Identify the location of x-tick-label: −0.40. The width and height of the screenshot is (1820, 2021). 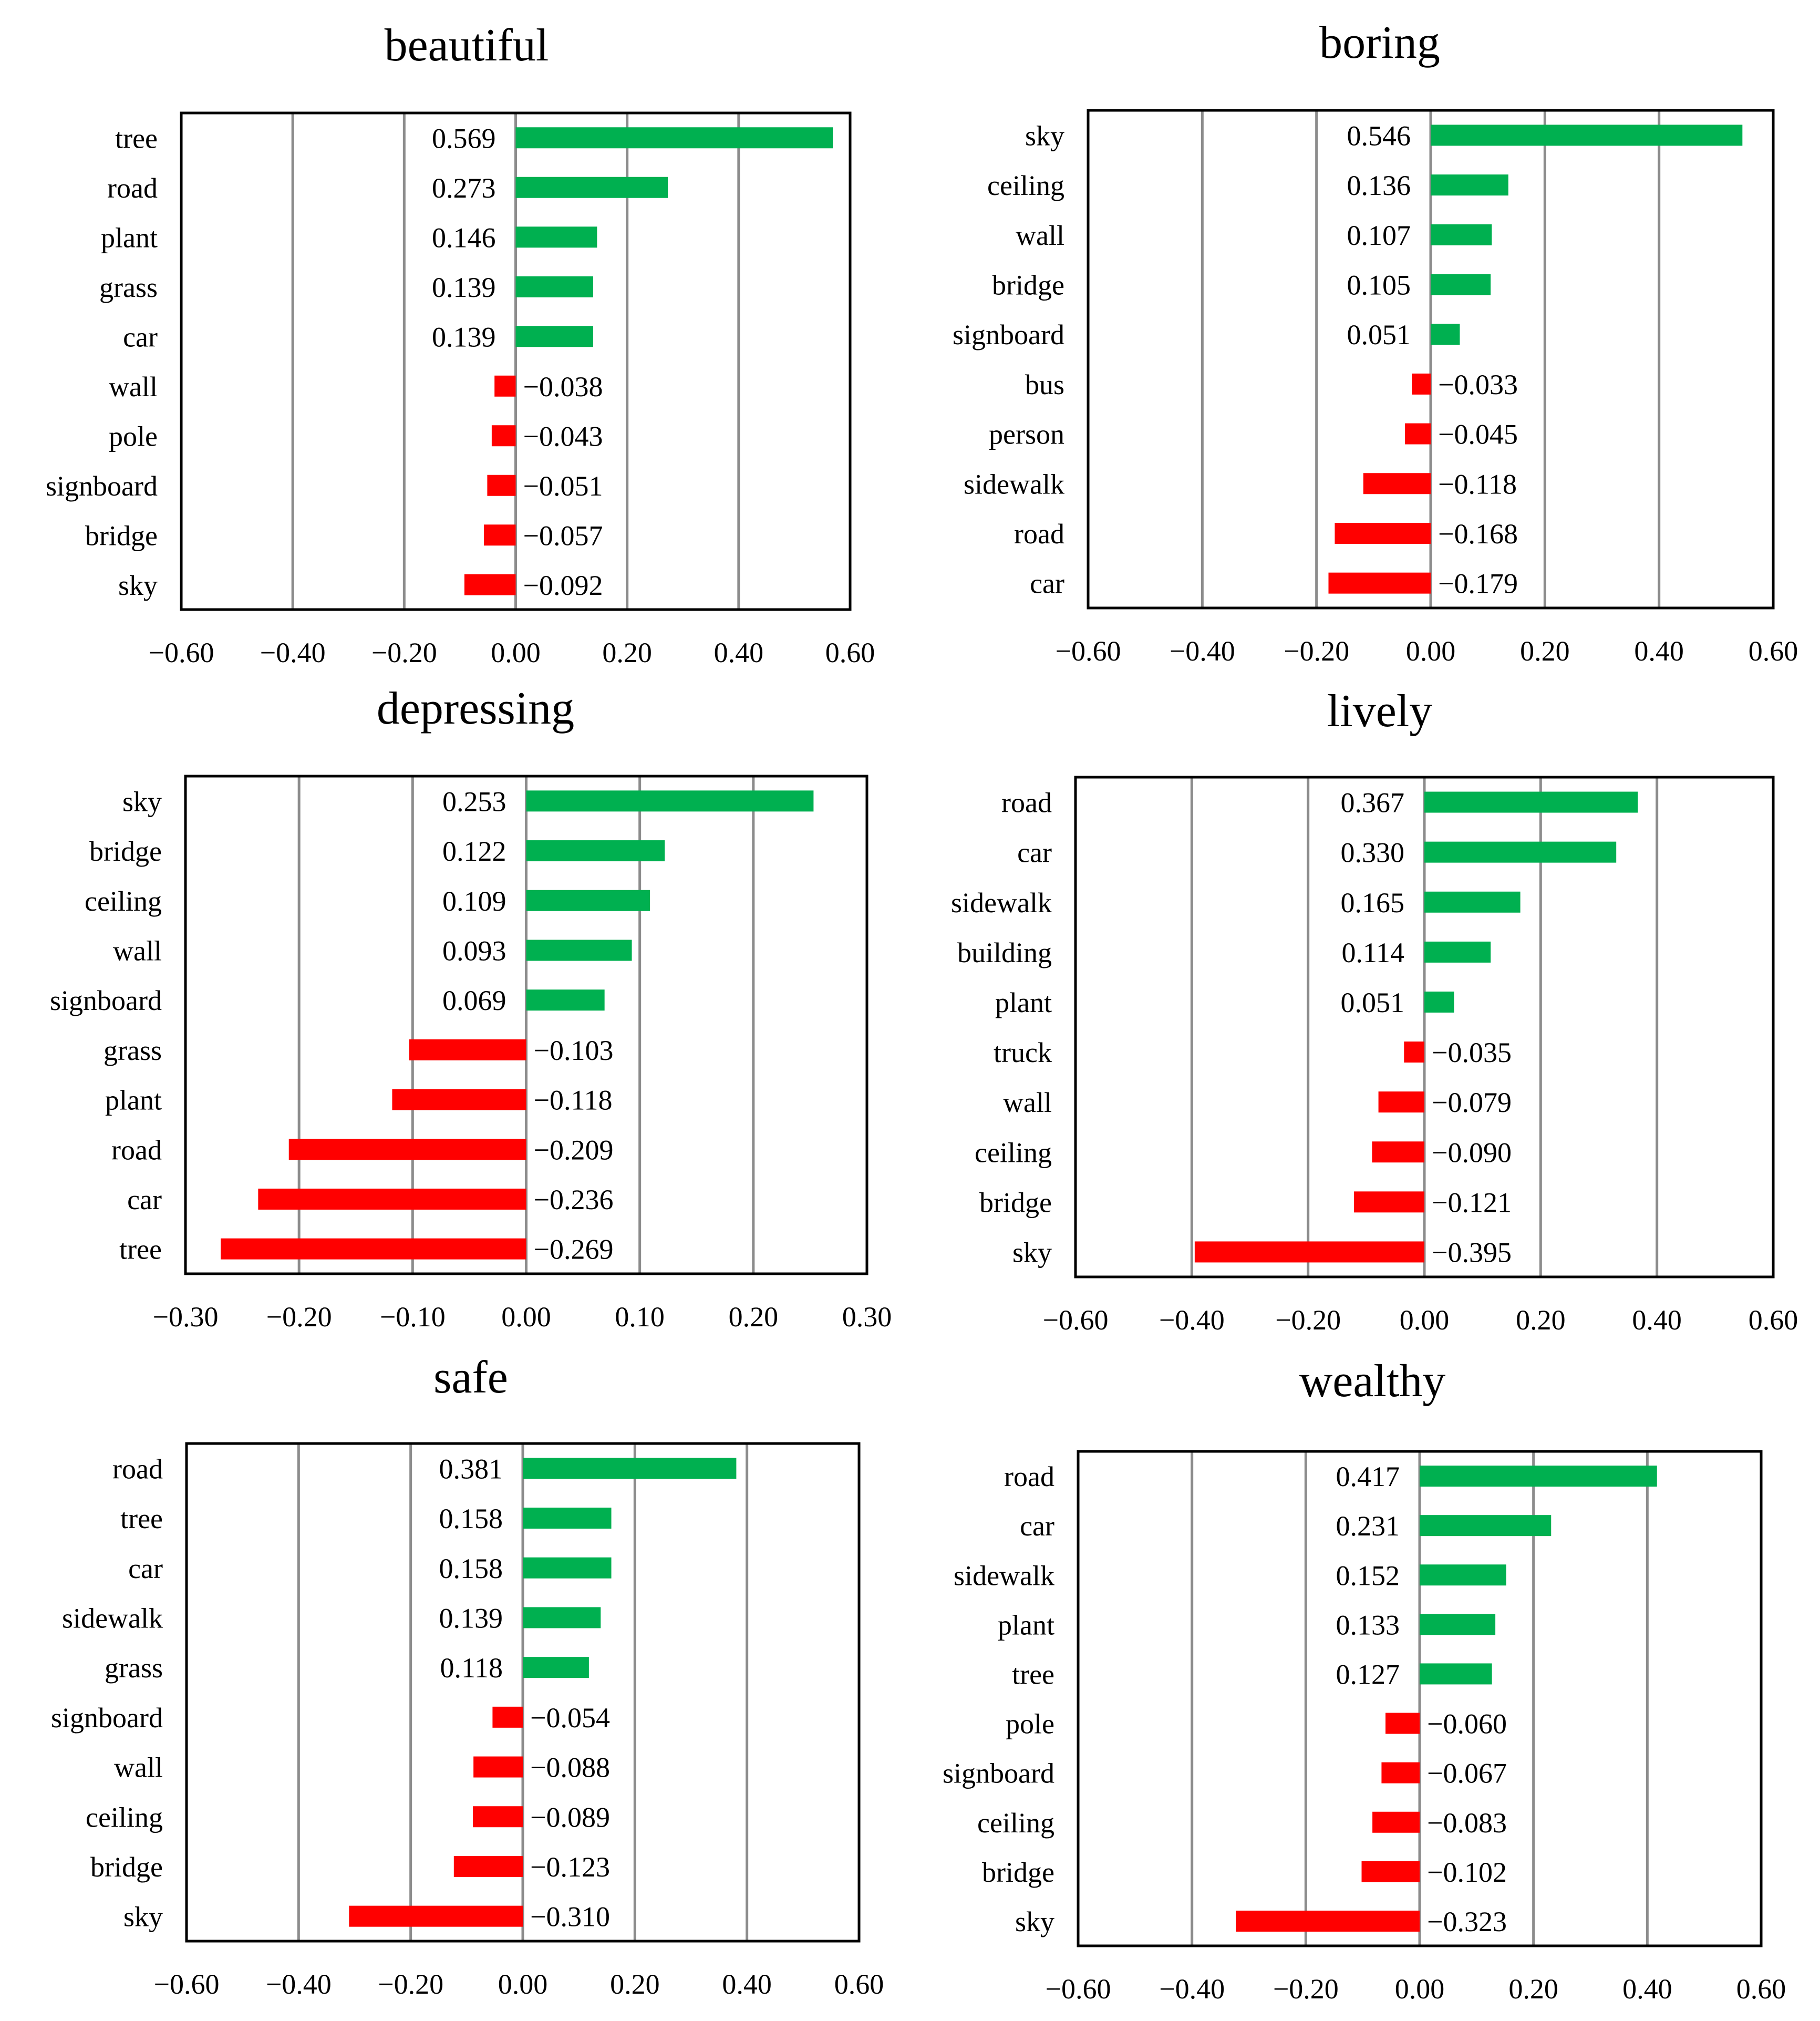
(1192, 1989).